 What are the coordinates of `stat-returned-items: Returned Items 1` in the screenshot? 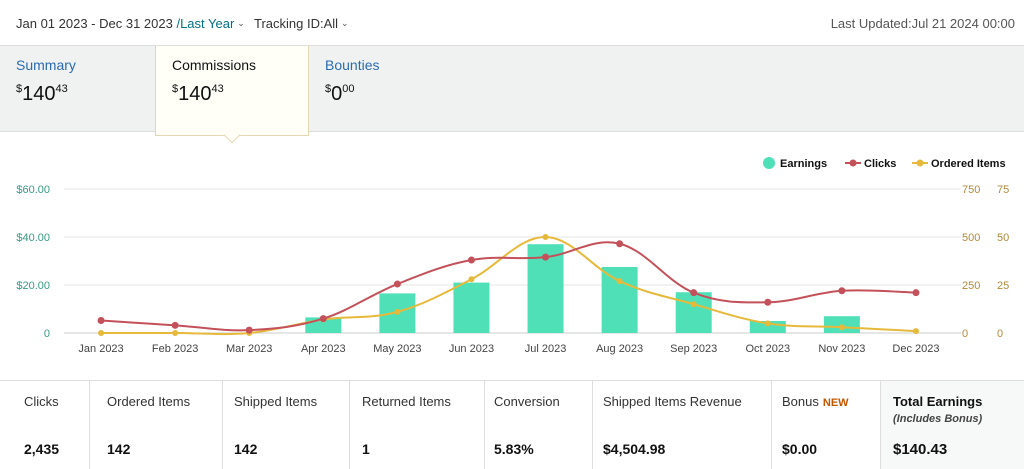 It's located at (417, 425).